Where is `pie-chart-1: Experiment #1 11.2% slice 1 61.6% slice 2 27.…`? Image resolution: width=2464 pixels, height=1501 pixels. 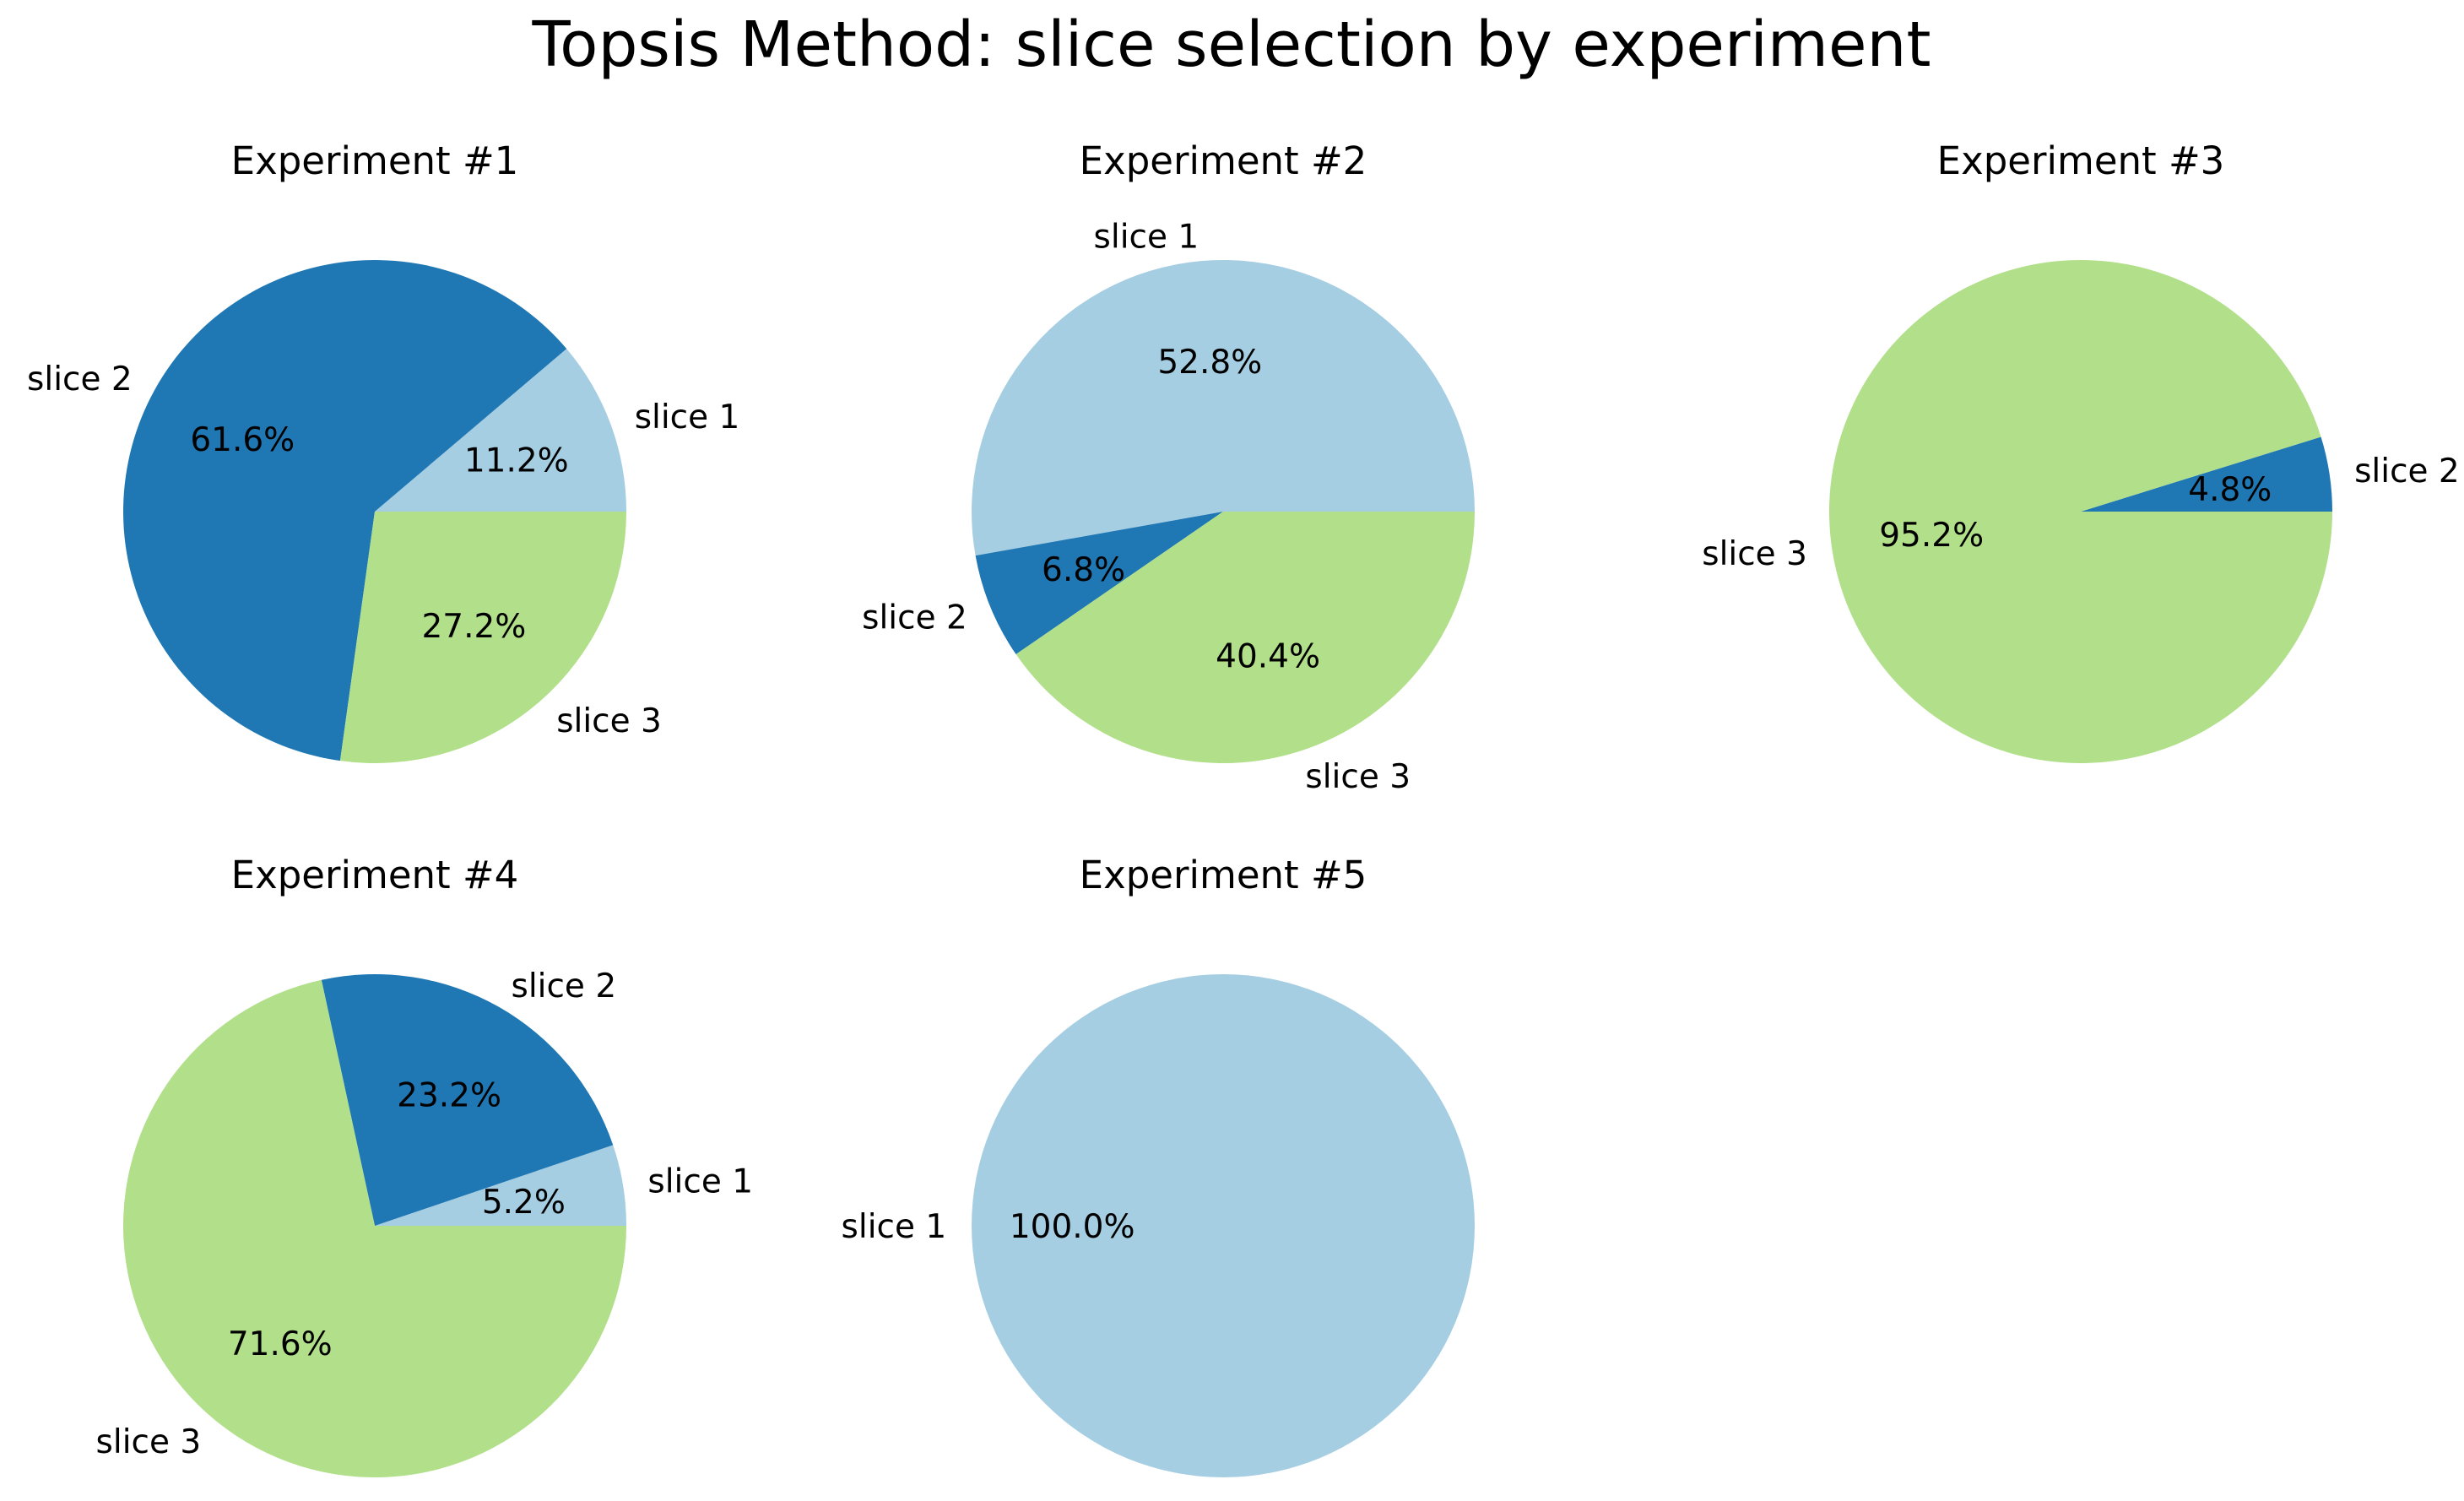
pie-chart-1: Experiment #1 11.2% slice 1 61.6% slice 2 27.… is located at coordinates (383, 451).